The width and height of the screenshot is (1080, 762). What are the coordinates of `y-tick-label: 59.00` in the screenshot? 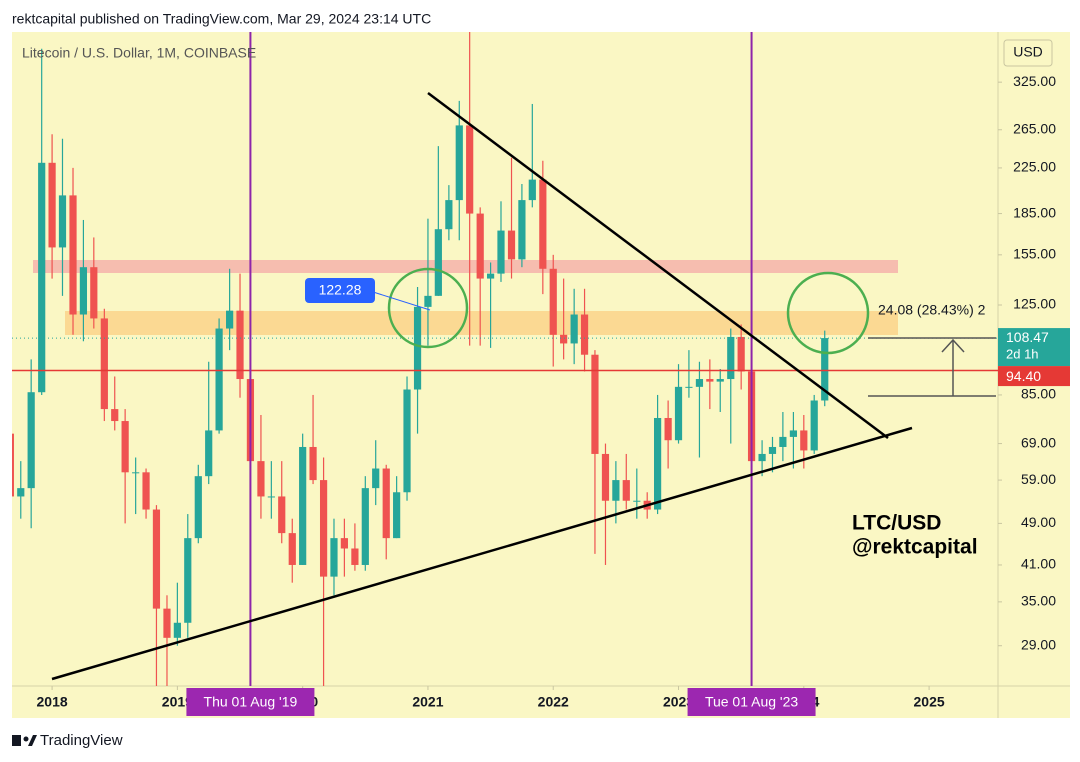 It's located at (1038, 479).